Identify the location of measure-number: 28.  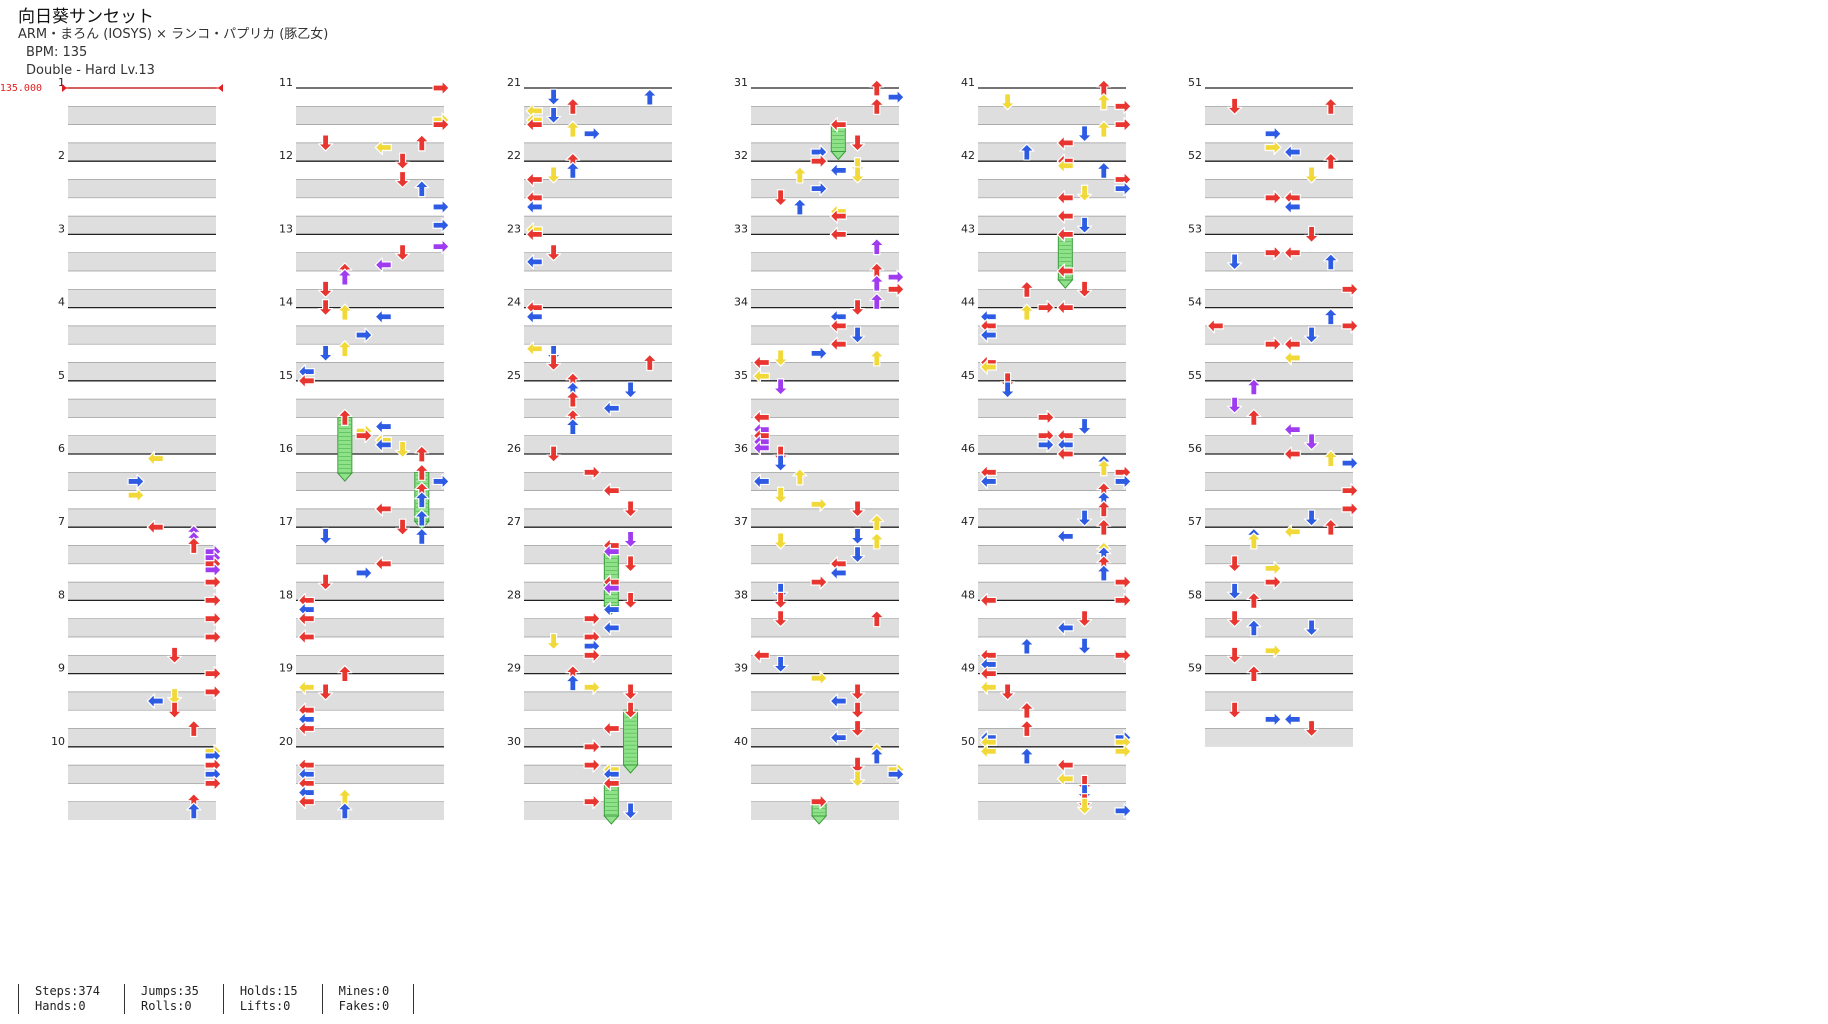
(514, 594).